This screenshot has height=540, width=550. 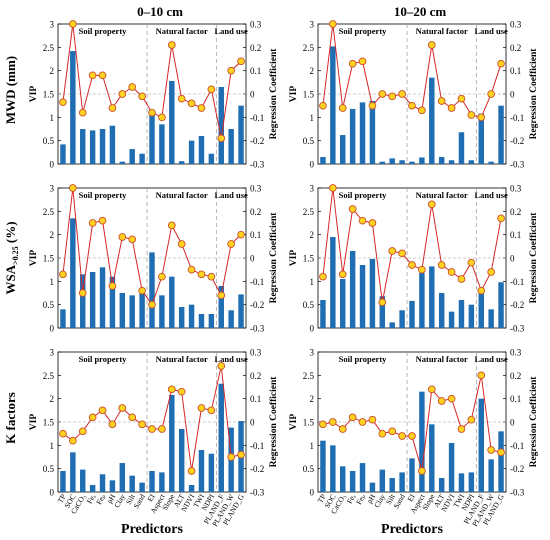 What do you see at coordinates (309, 423) in the screenshot?
I see `y-left-tick-label: 1.5` at bounding box center [309, 423].